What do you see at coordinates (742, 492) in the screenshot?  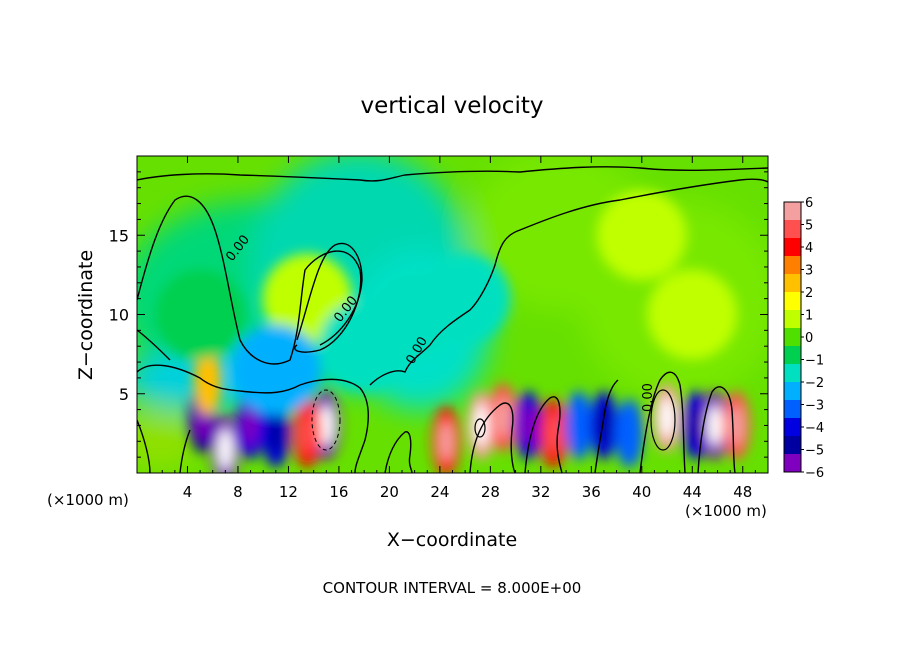 I see `x-tick-label: 48` at bounding box center [742, 492].